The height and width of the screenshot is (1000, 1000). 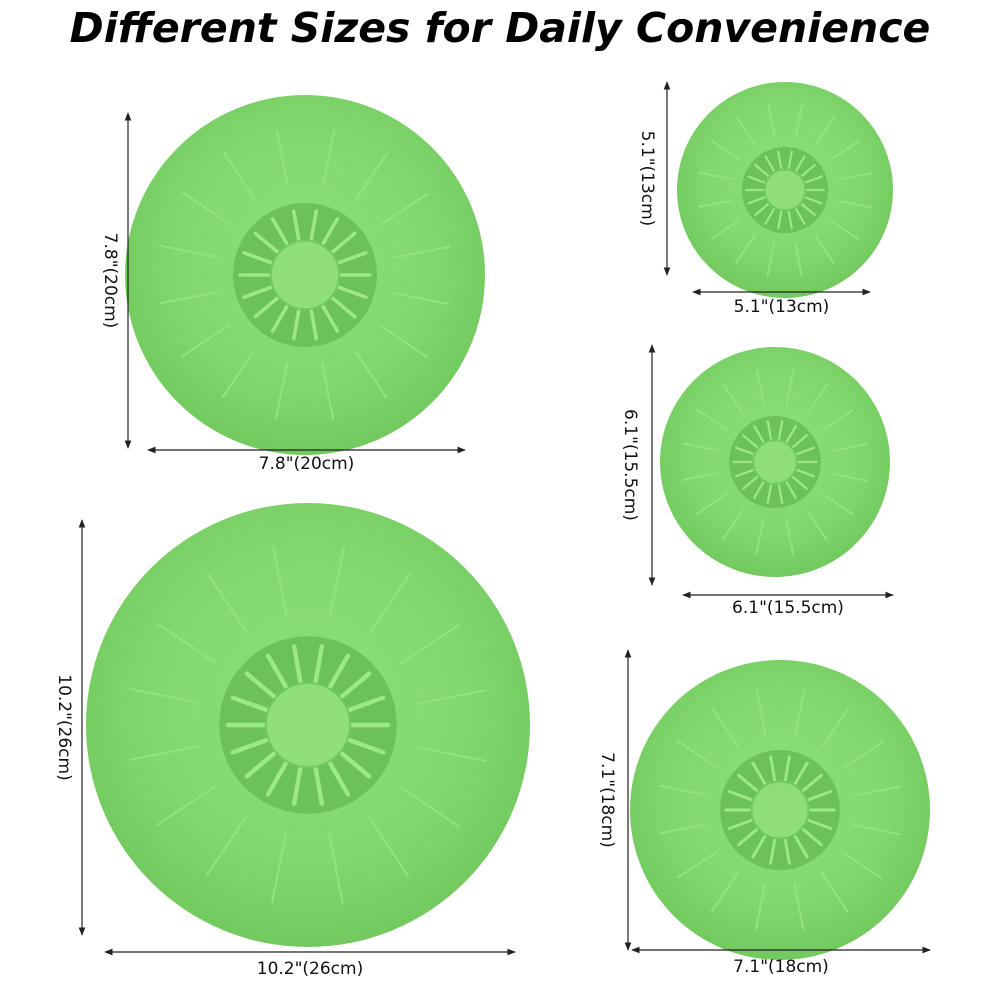 What do you see at coordinates (607, 800) in the screenshot?
I see `height-label: 7.1"(18cm)` at bounding box center [607, 800].